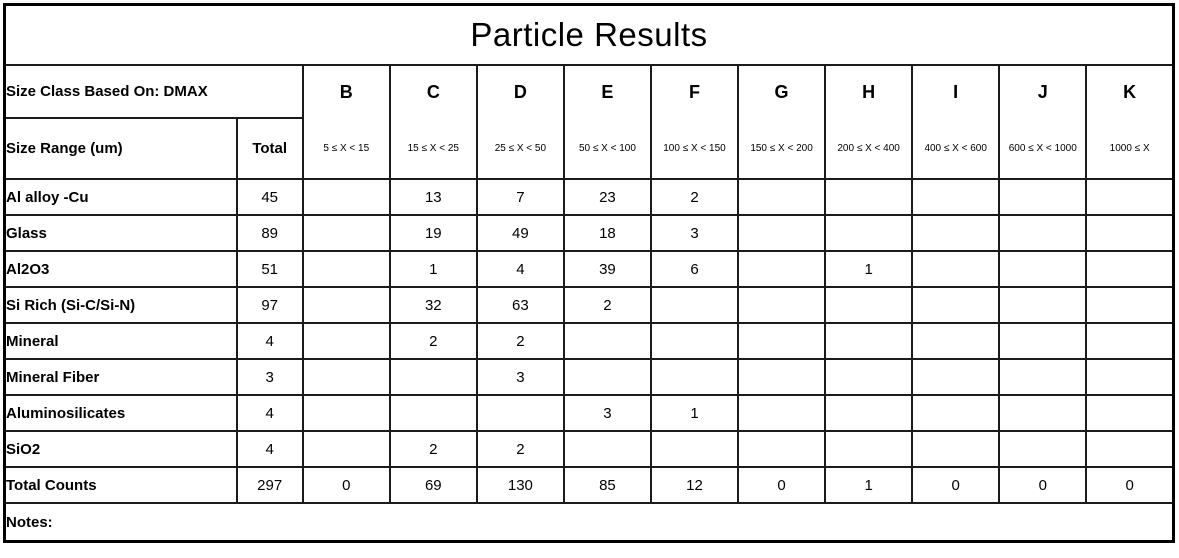 The image size is (1179, 558). Describe the element at coordinates (1042, 148) in the screenshot. I see `class-range: 600 ≤ X < 1000` at that location.